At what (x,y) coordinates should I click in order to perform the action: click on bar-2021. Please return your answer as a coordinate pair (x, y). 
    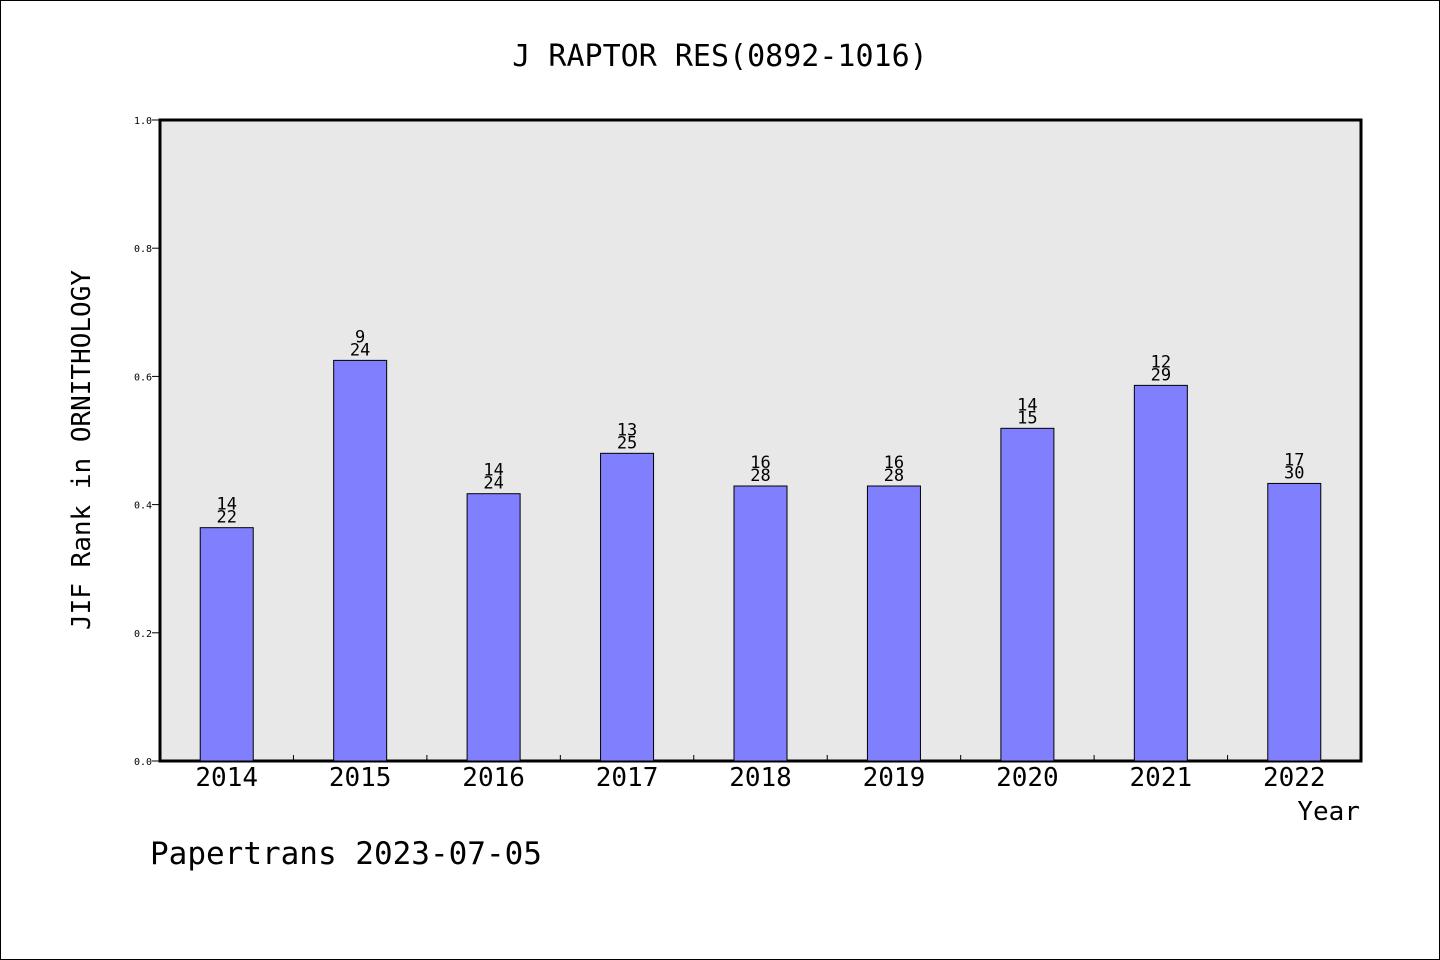
    Looking at the image, I should click on (1160, 573).